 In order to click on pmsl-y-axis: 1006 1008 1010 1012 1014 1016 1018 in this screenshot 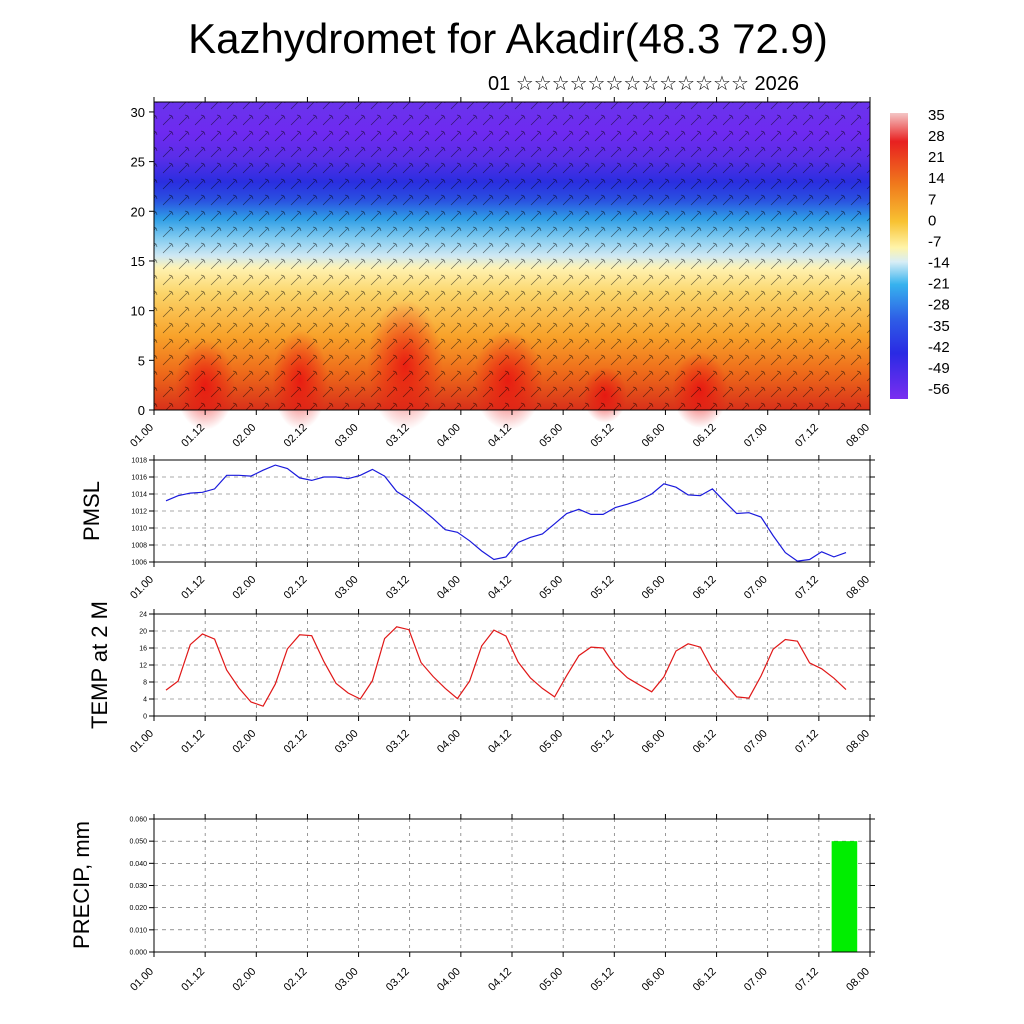, I will do `click(503, 511)`.